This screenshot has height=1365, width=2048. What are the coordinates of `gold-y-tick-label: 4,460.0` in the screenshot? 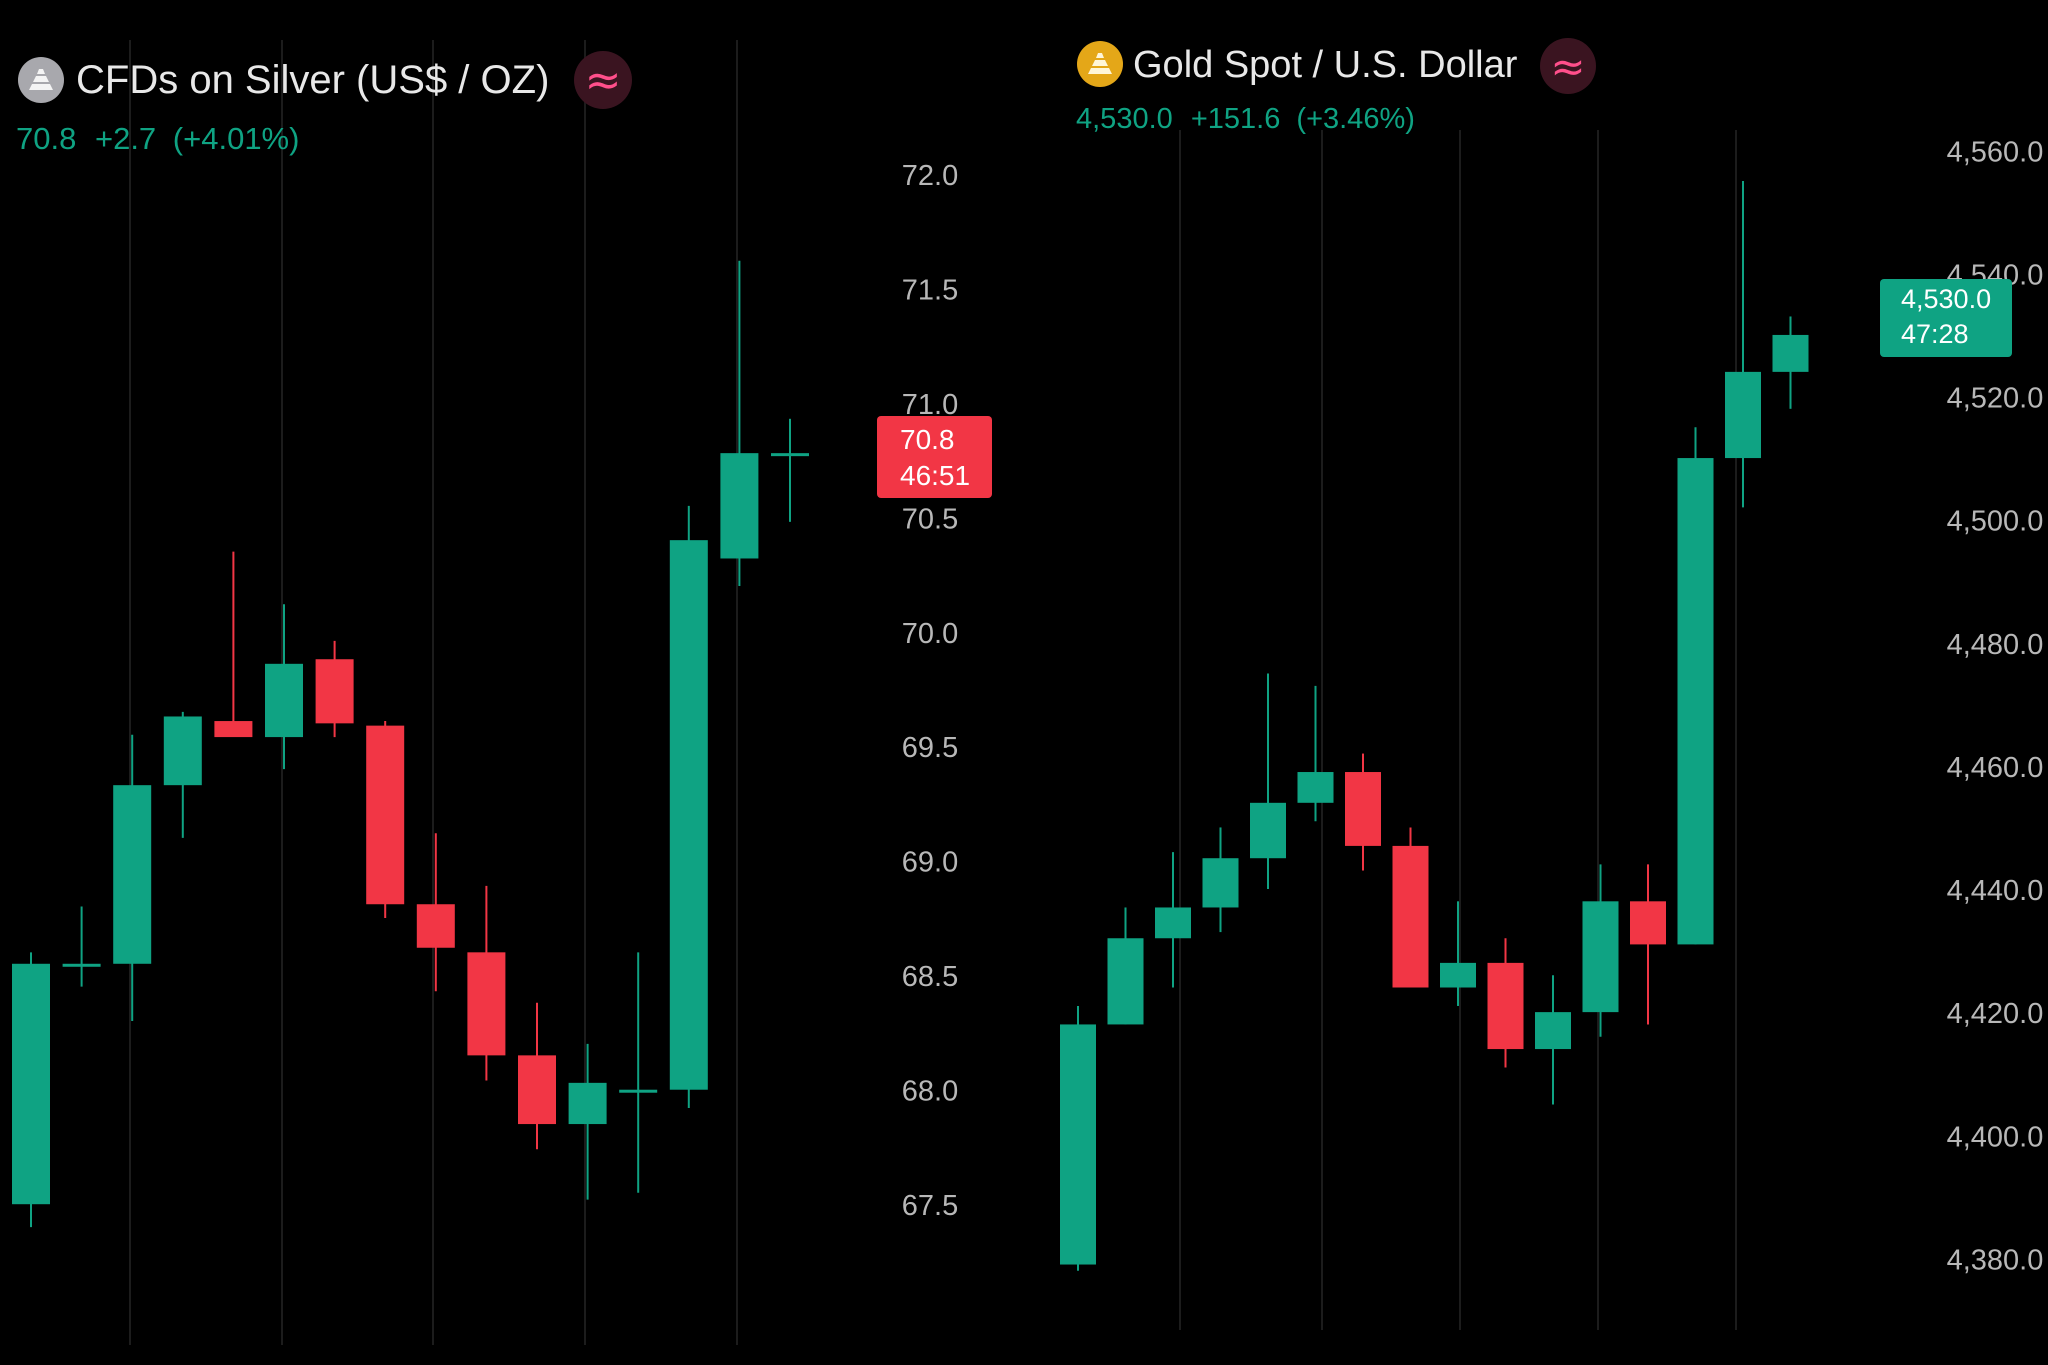 It's located at (1995, 768).